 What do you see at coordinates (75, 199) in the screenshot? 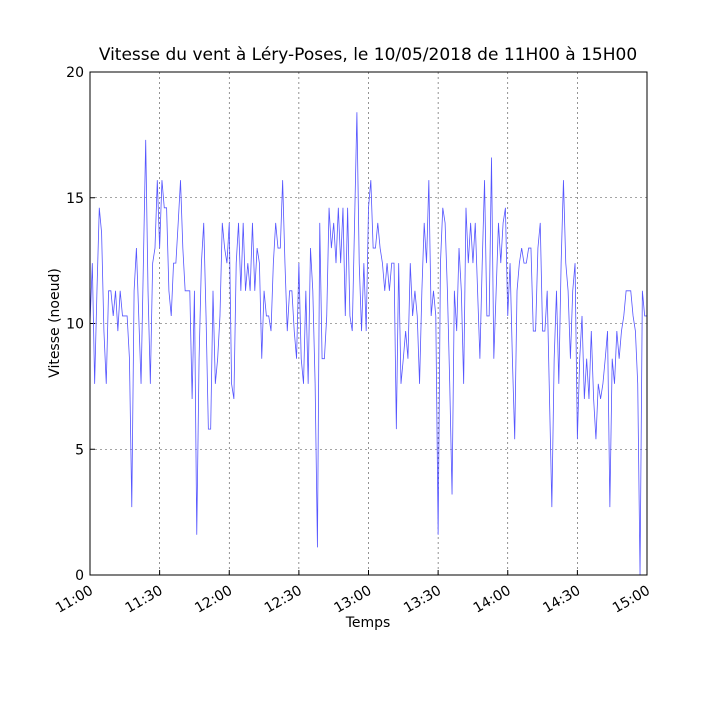
I see `y-tick-label: 15` at bounding box center [75, 199].